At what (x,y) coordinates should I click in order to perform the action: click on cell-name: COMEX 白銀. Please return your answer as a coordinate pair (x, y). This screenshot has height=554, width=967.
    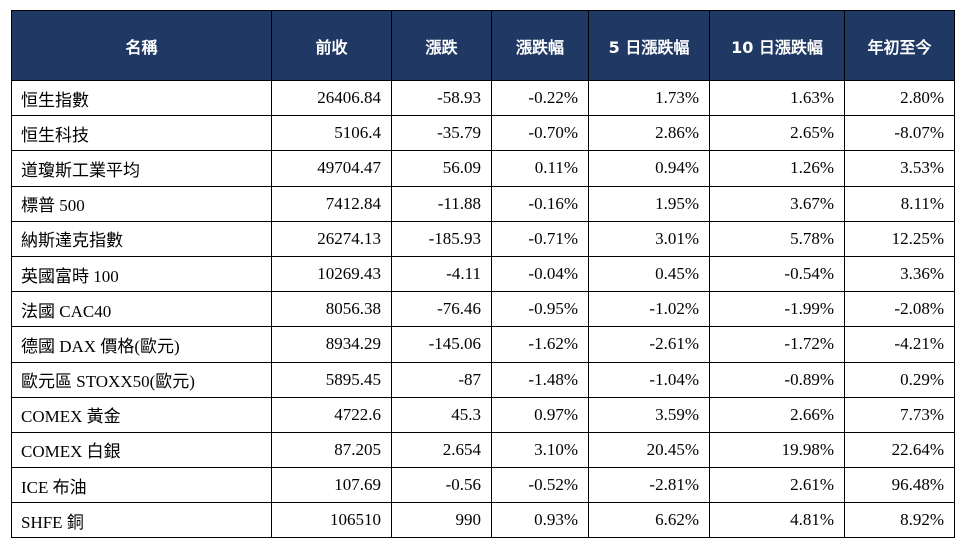
    Looking at the image, I should click on (141, 450).